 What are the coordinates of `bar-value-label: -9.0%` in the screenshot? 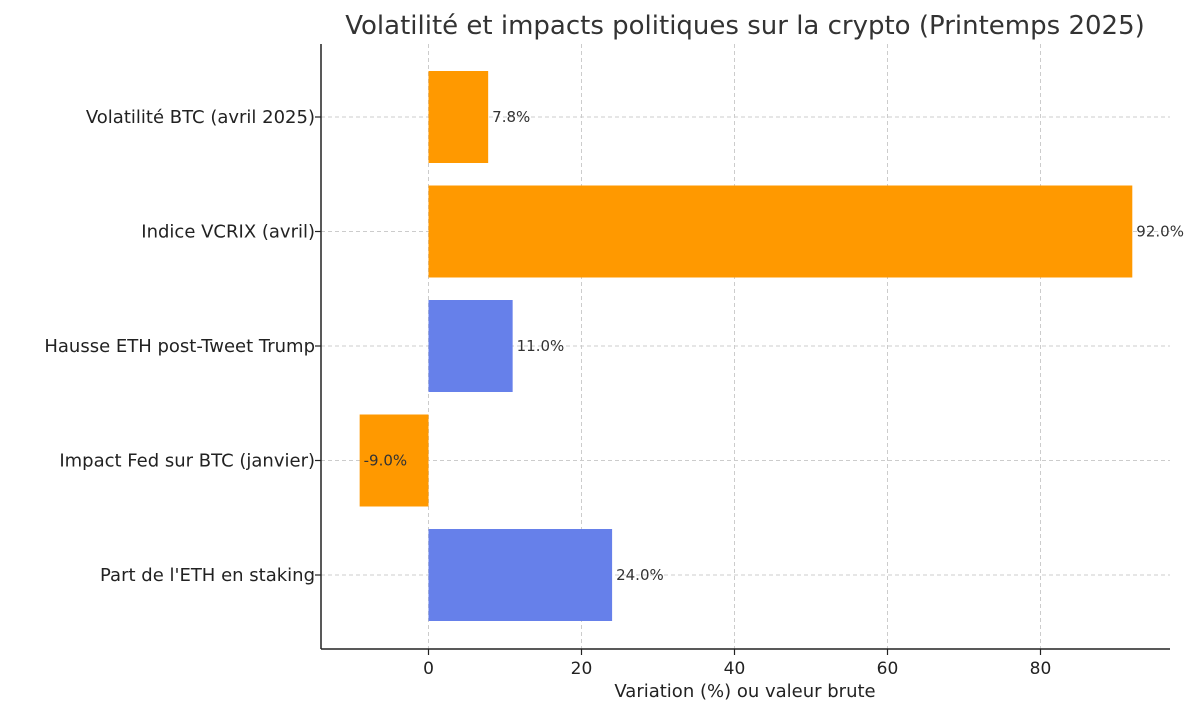 It's located at (386, 461).